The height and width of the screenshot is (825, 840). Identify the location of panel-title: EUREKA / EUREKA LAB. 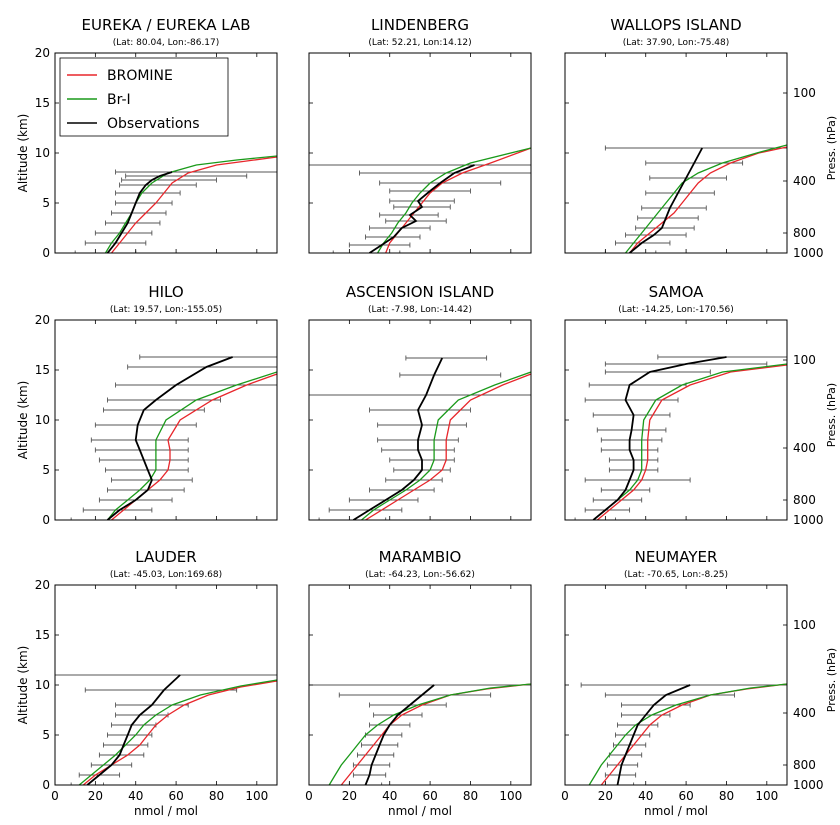
(166, 25).